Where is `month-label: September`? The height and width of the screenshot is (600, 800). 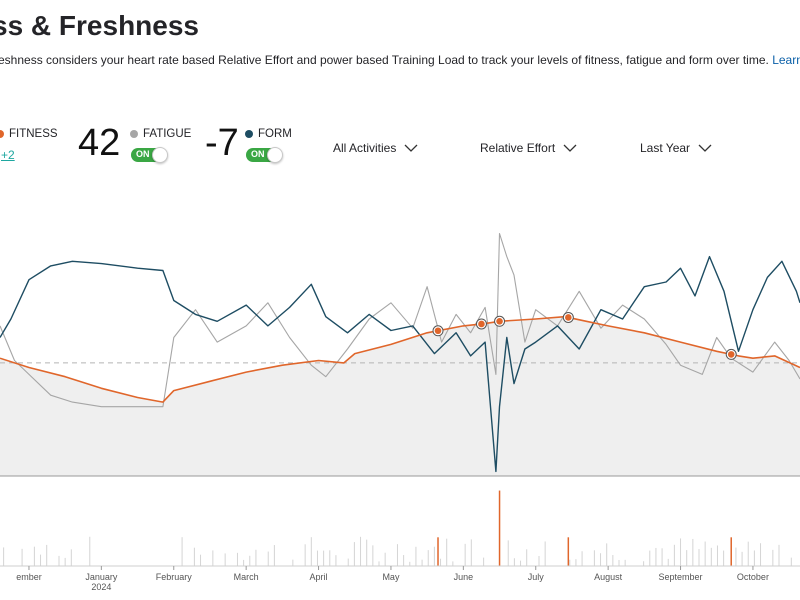
month-label: September is located at coordinates (681, 577).